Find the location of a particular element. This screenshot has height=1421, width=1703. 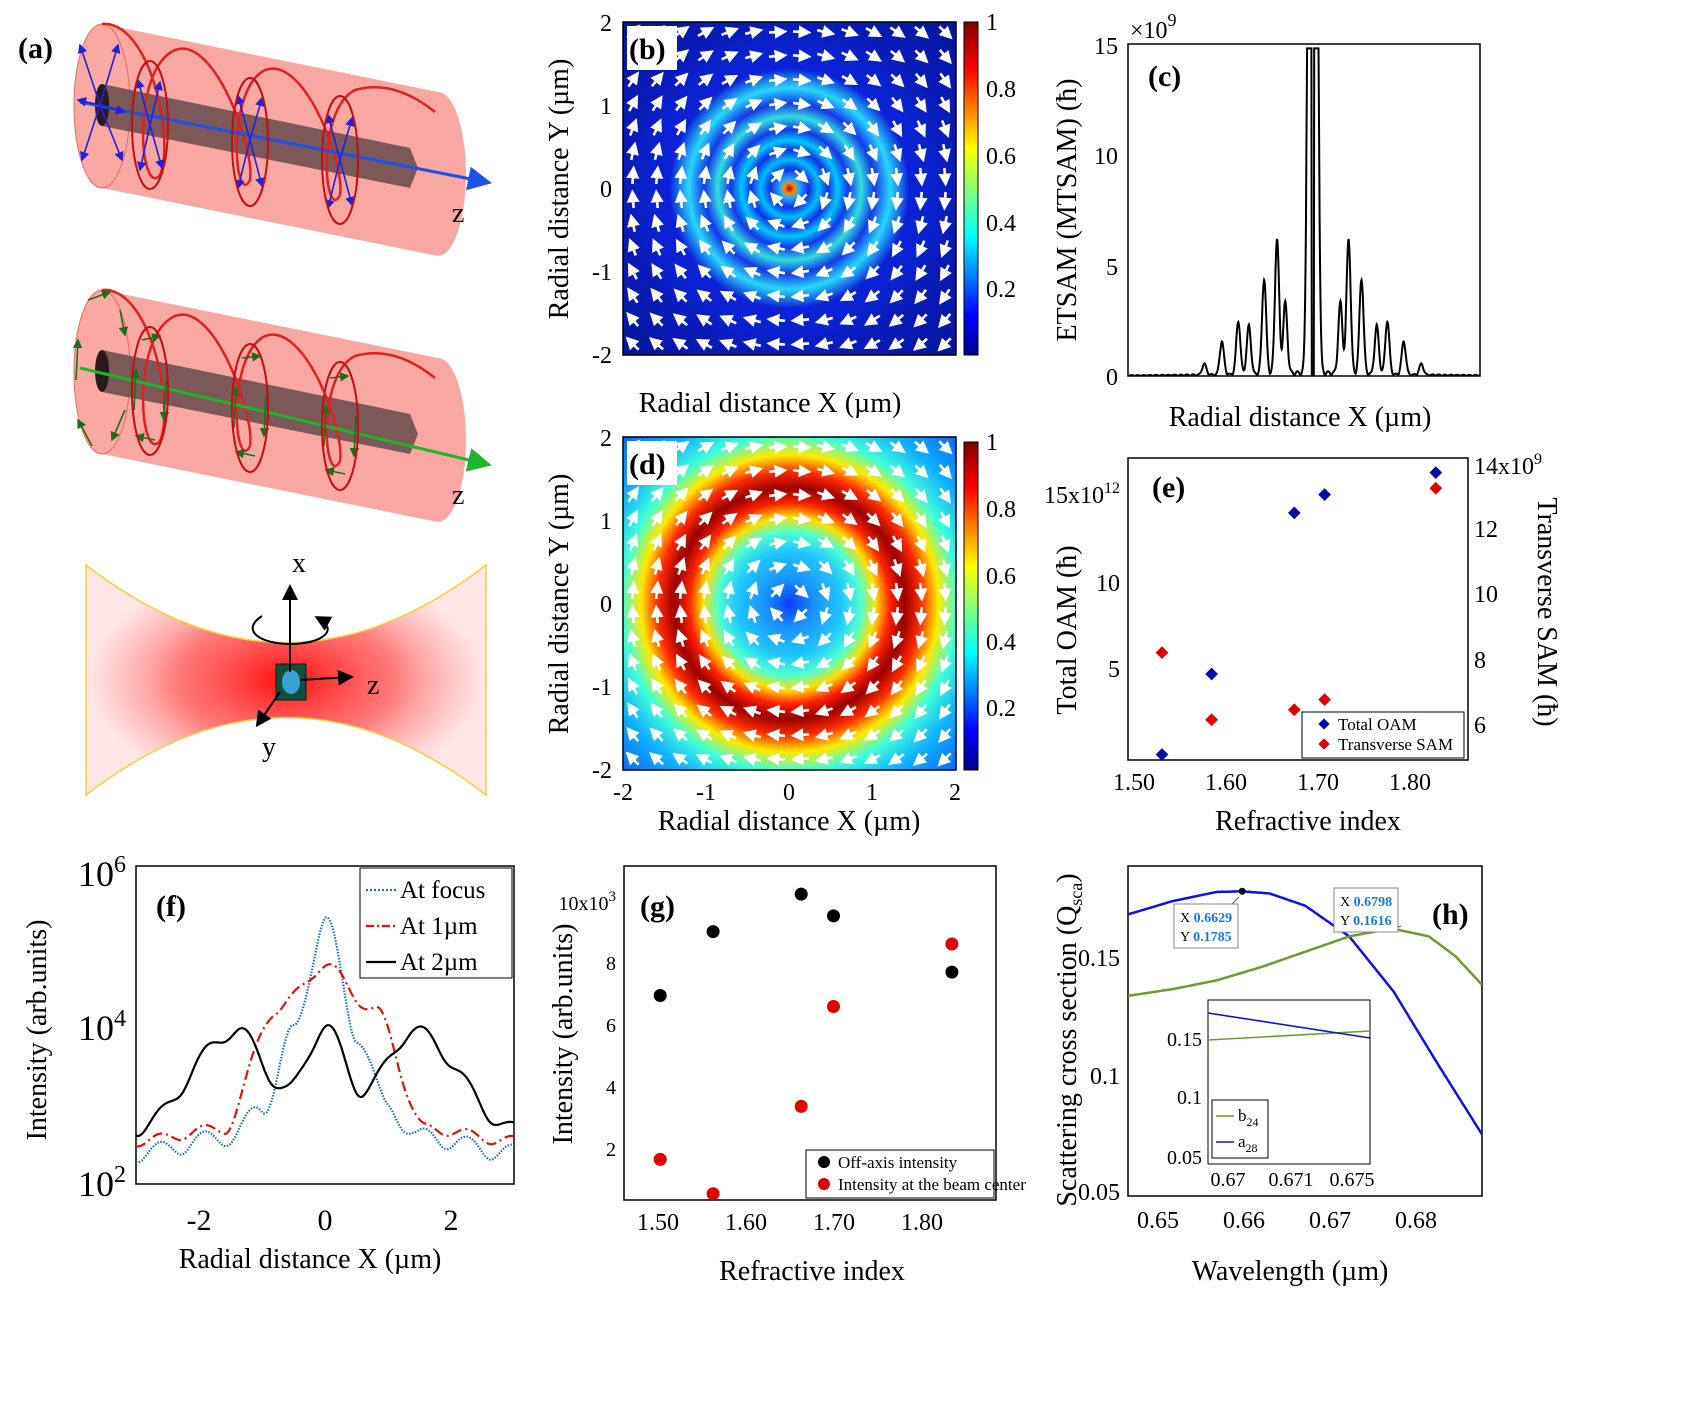

b-ytick-2: 0 is located at coordinates (606, 190).